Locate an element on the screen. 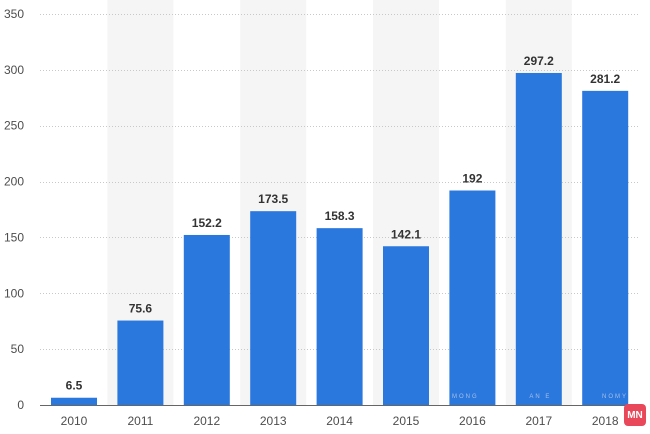  data-label: 152.2 is located at coordinates (207, 223).